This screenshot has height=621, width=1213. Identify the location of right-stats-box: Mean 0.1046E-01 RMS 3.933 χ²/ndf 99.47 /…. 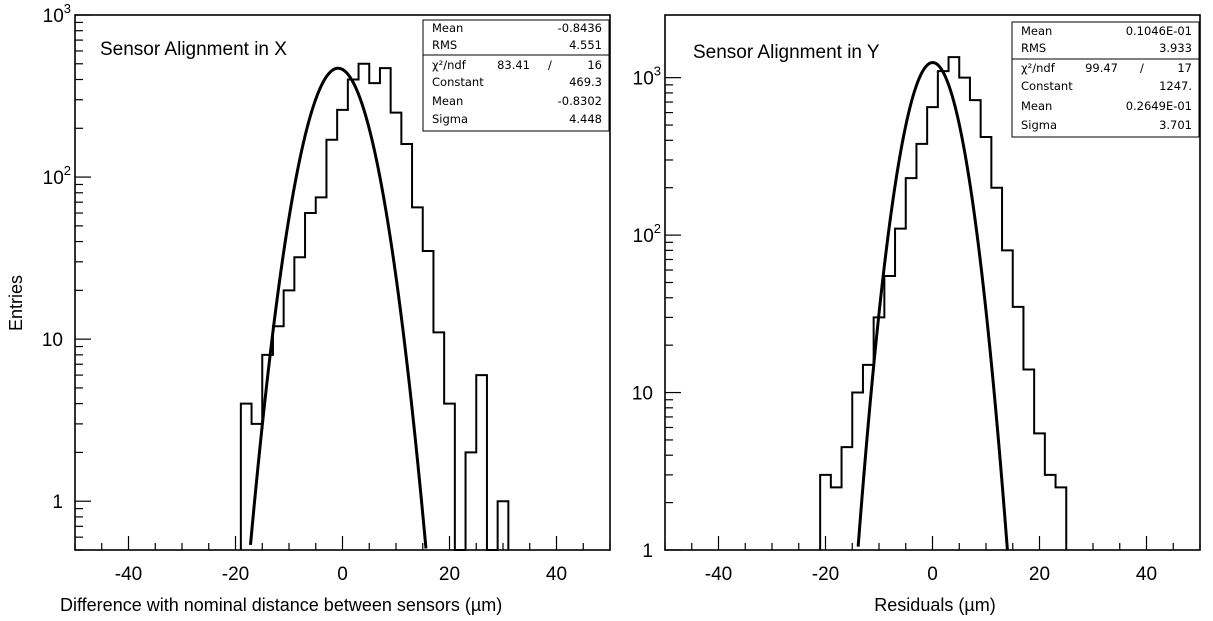
(1105, 79).